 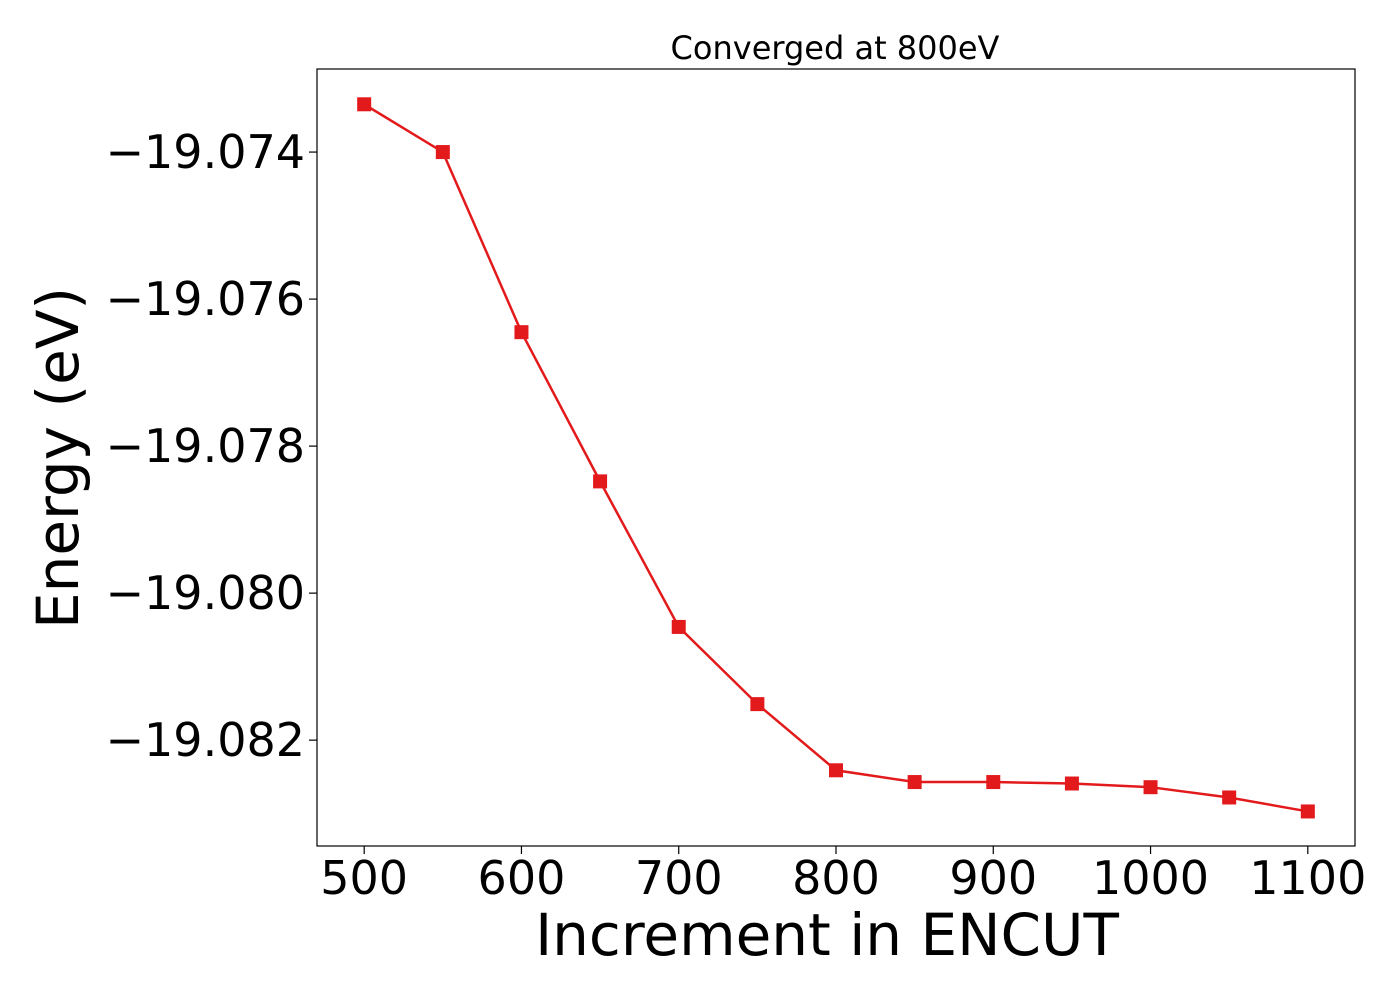 What do you see at coordinates (522, 878) in the screenshot?
I see `x-tick-label: 600` at bounding box center [522, 878].